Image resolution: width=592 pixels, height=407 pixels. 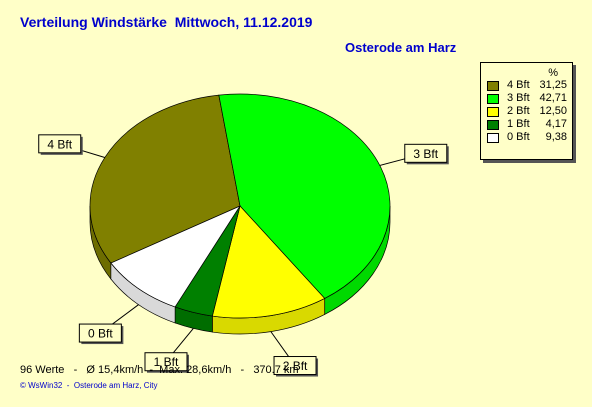 What do you see at coordinates (518, 137) in the screenshot?
I see `legend-label: 0 Bft` at bounding box center [518, 137].